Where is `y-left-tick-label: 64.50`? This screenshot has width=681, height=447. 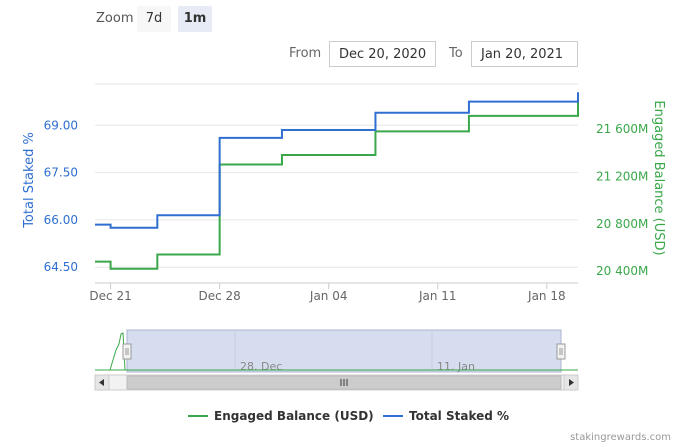 y-left-tick-label: 64.50 is located at coordinates (61, 267).